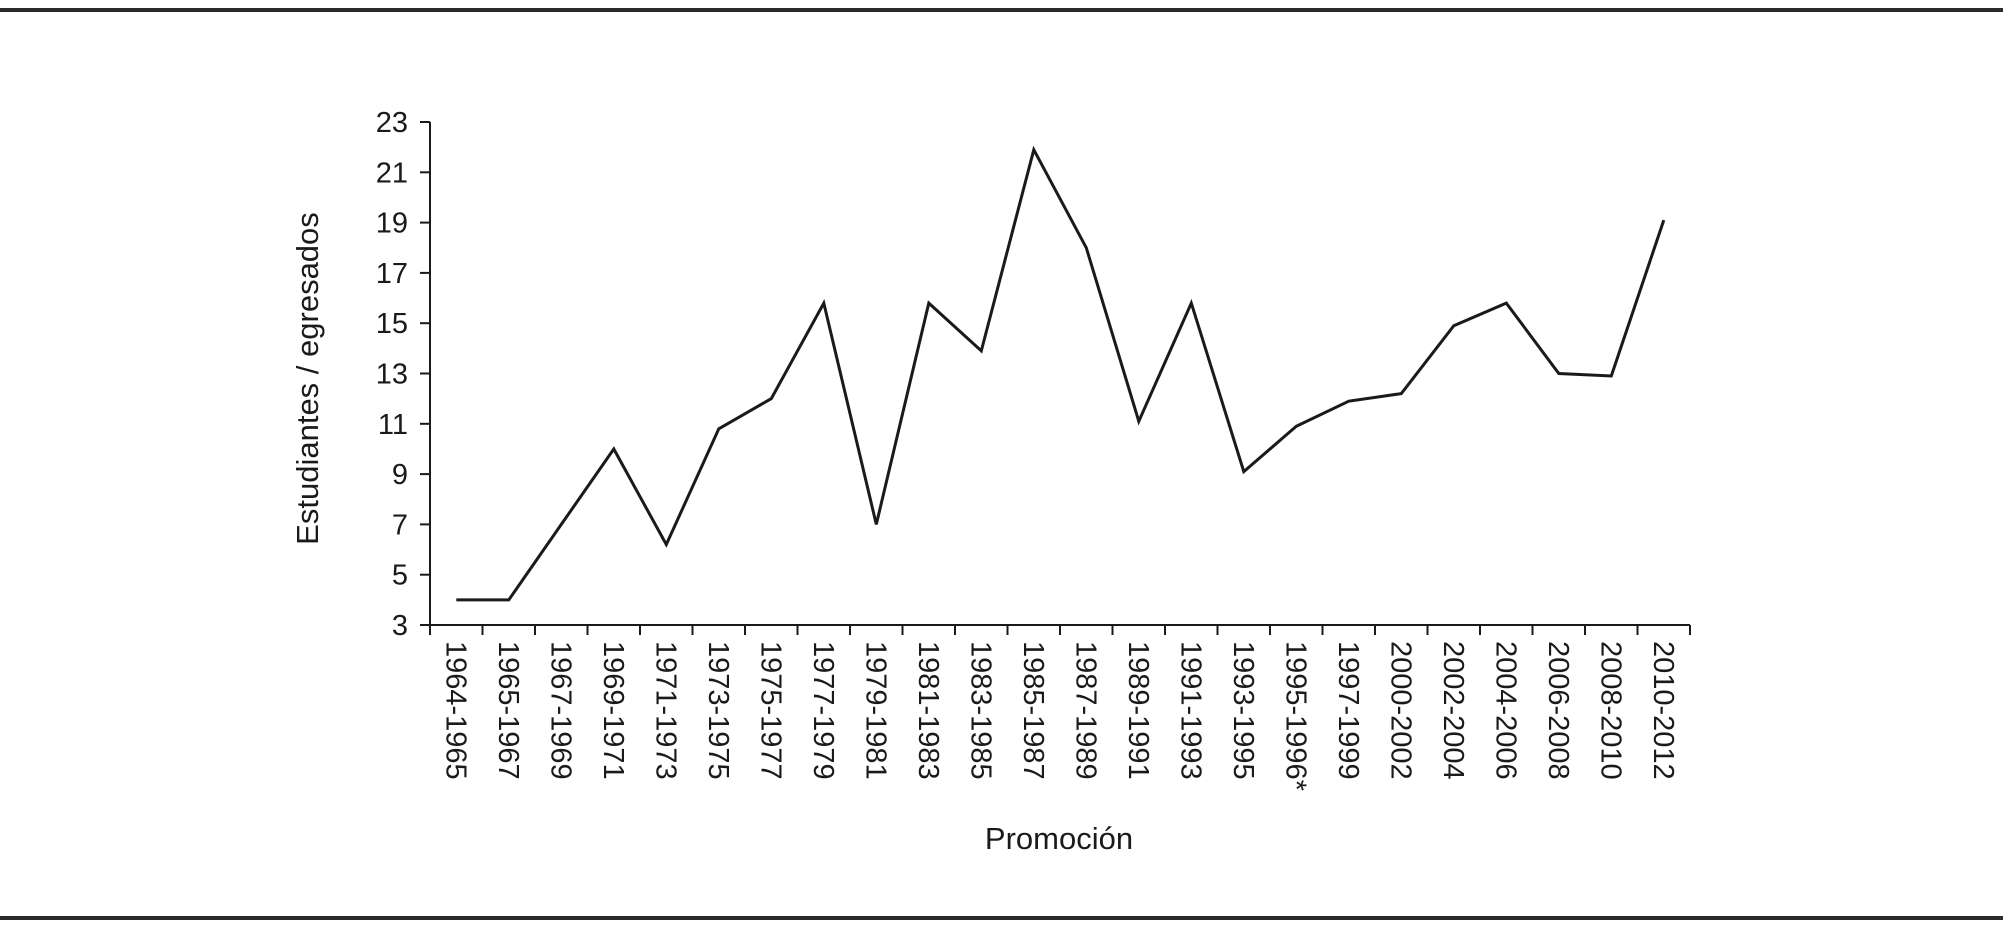 The height and width of the screenshot is (931, 2003). I want to click on x-tick-label: 1987-1989, so click(1085, 710).